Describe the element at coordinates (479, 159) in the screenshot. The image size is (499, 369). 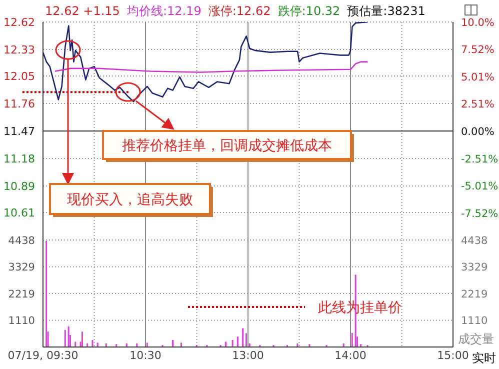
I see `y2-tick-label: -2.51%` at that location.